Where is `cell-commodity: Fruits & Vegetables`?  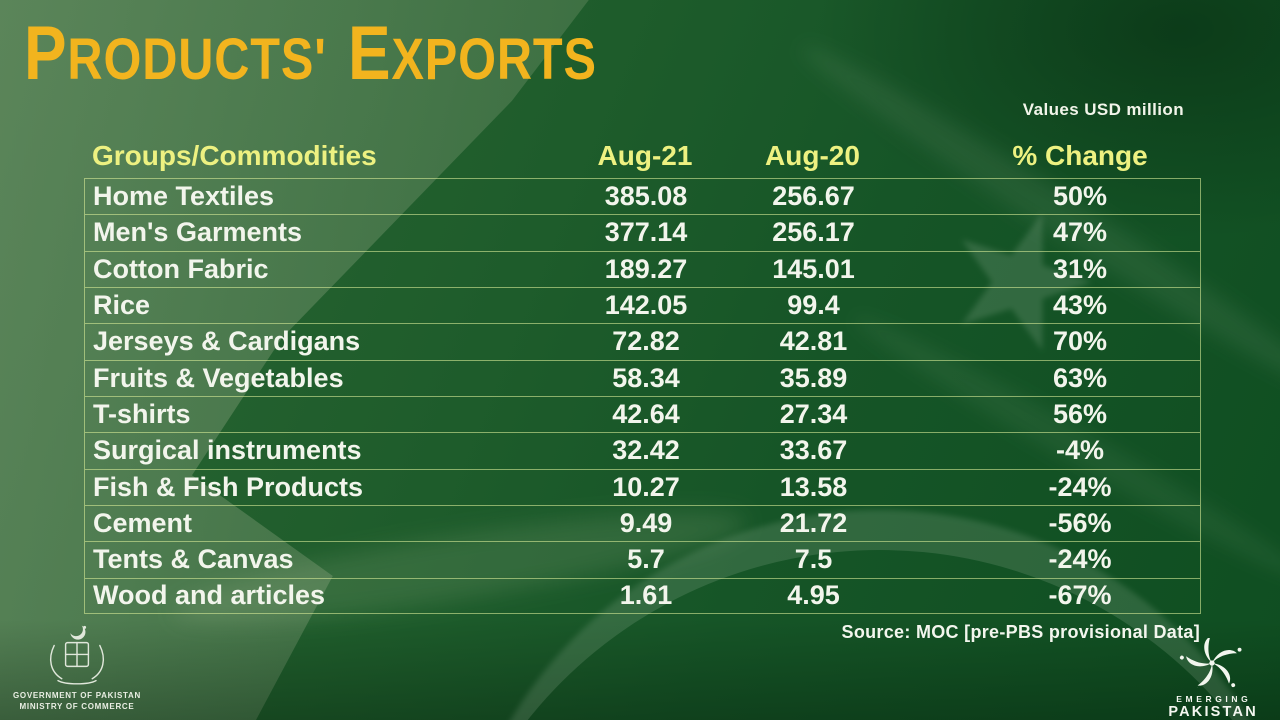
cell-commodity: Fruits & Vegetables is located at coordinates (218, 377).